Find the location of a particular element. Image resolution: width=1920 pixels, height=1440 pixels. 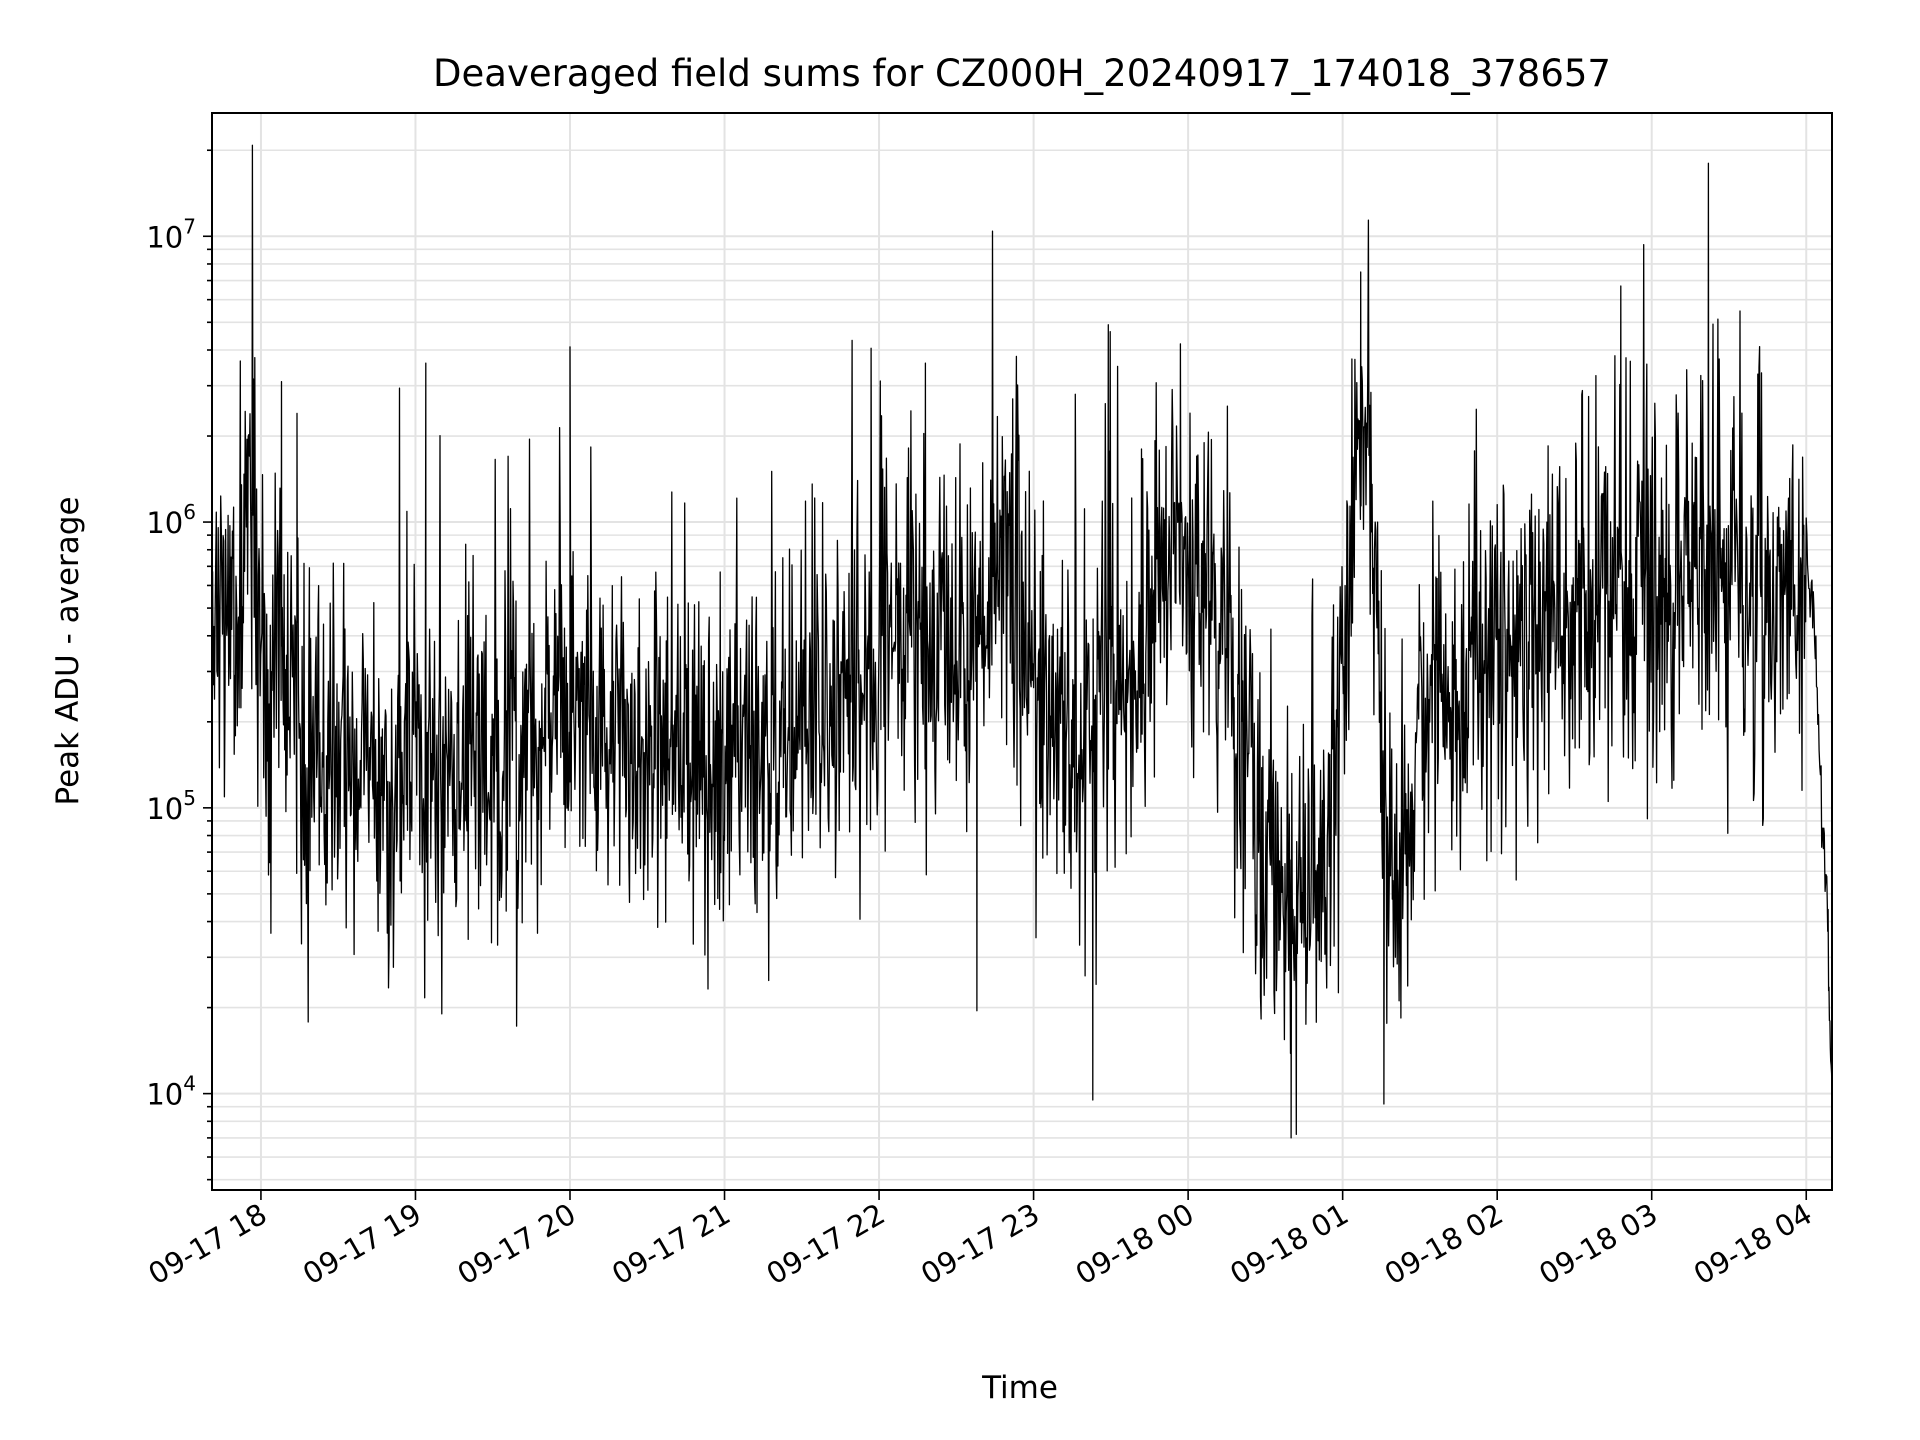

y-tick-label: 10⁴ is located at coordinates (171, 1092).